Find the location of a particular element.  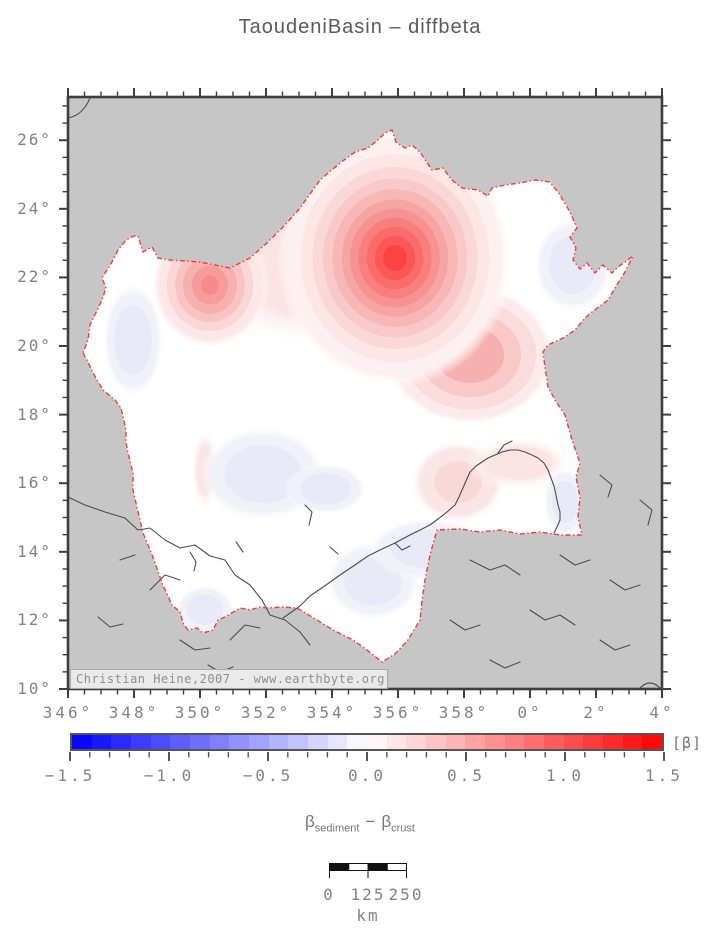

x-tick-label: 350° is located at coordinates (200, 712).